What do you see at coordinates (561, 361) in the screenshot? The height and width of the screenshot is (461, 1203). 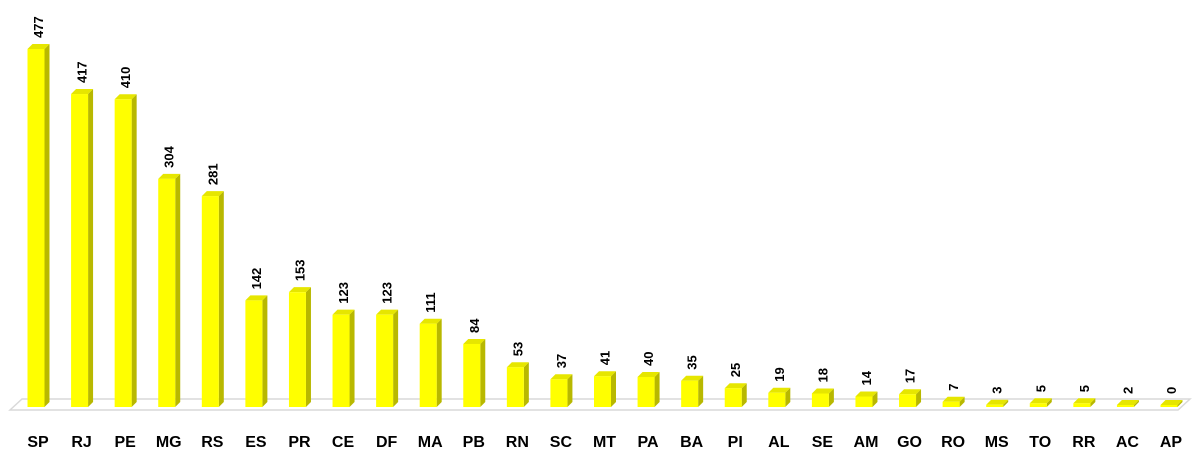 I see `value-label-sc: 37` at bounding box center [561, 361].